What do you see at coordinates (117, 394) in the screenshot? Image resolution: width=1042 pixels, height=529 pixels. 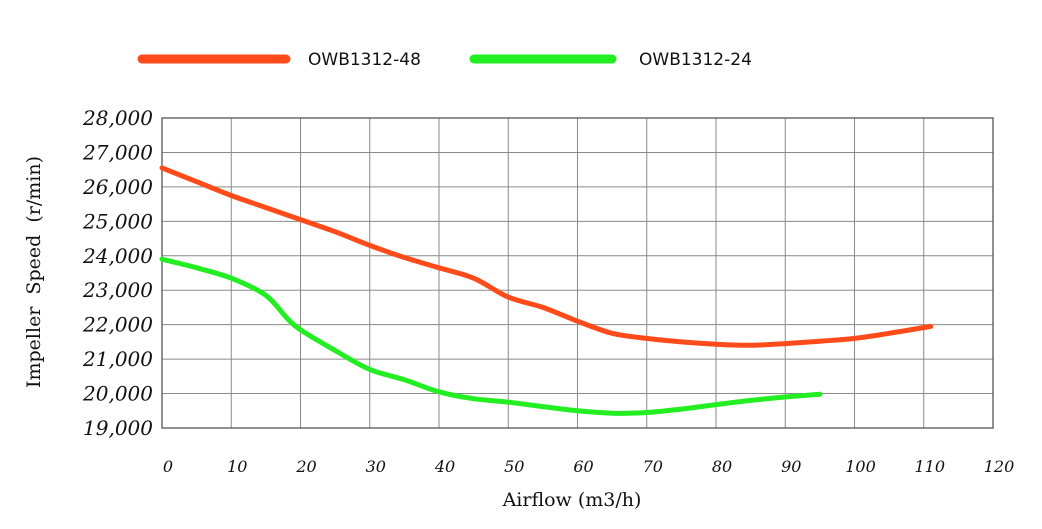 I see `y-tick-label: 20,000` at bounding box center [117, 394].